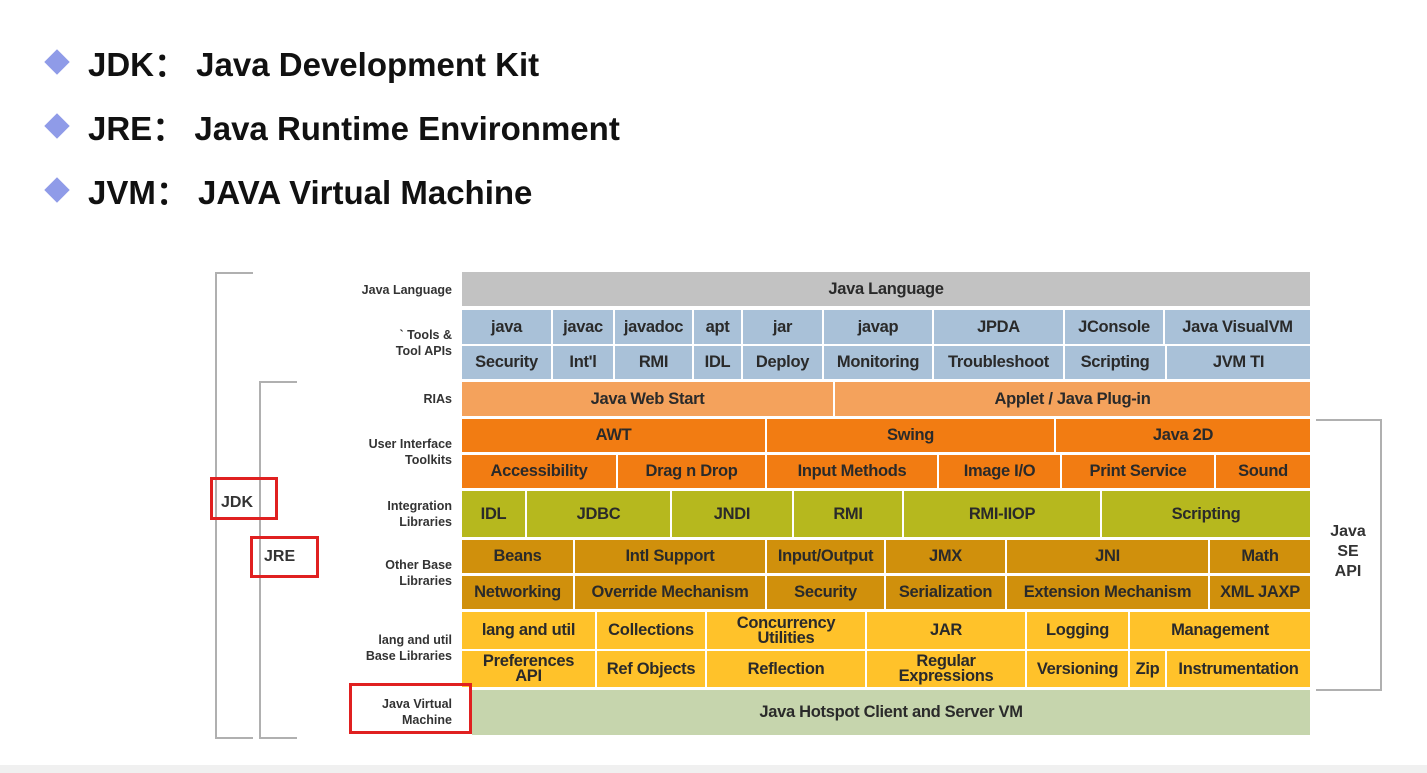 The height and width of the screenshot is (773, 1427). I want to click on diagram-cell-other_base: Math, so click(1260, 556).